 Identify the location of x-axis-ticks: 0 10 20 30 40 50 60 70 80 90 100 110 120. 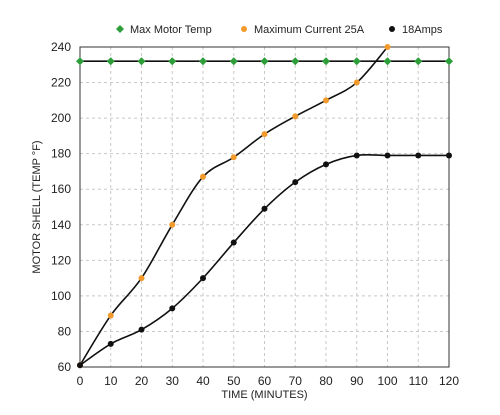
(268, 381).